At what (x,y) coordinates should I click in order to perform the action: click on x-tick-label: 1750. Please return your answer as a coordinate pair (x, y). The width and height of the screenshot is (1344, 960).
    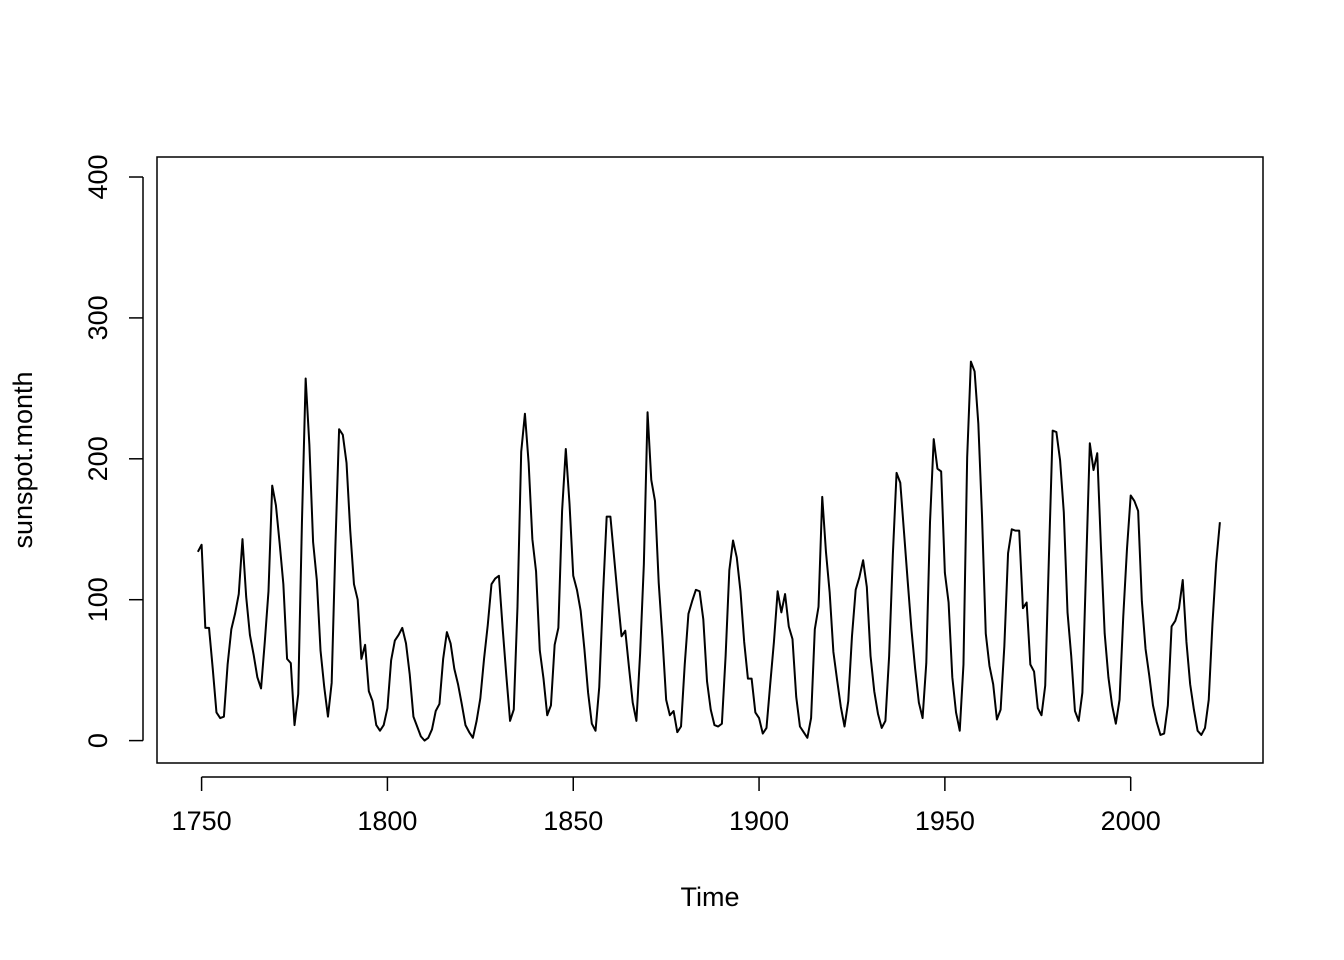
    Looking at the image, I should click on (202, 821).